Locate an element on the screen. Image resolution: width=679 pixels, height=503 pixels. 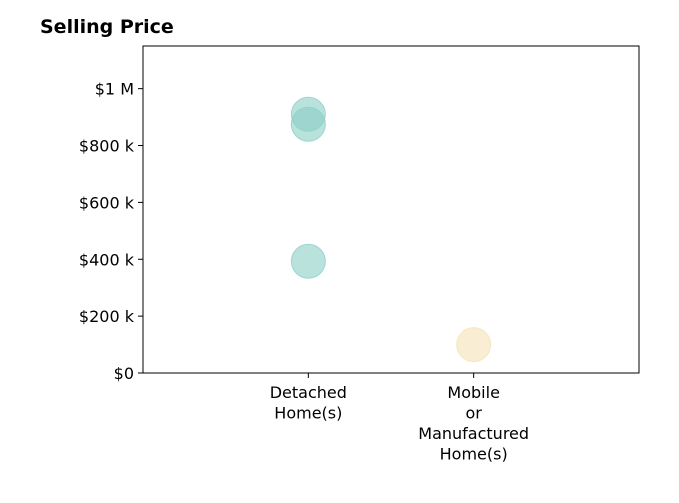
x-tick-label: Detached Home(s) is located at coordinates (308, 403).